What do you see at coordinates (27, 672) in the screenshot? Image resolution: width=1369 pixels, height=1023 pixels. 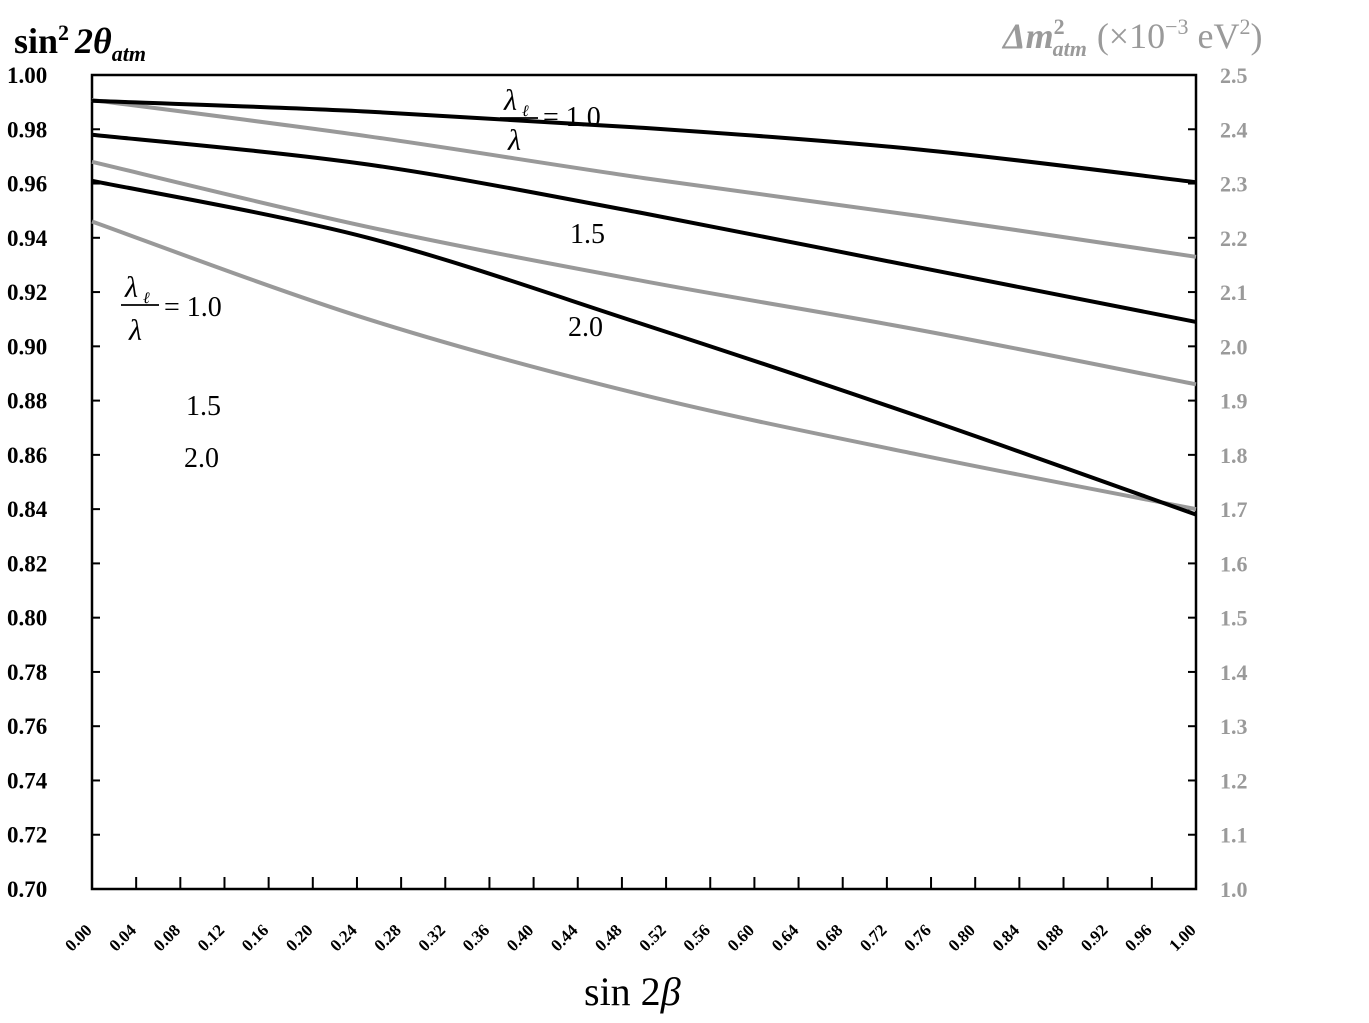 I see `y-left-tick-label: 0.78` at bounding box center [27, 672].